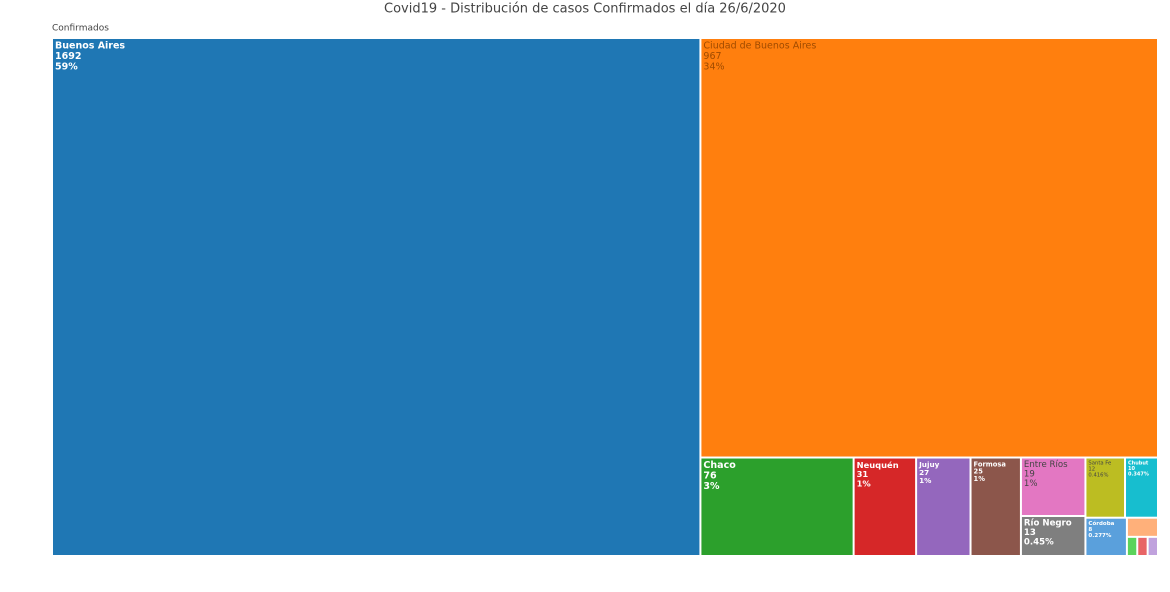 The width and height of the screenshot is (1170, 592). Describe the element at coordinates (1091, 470) in the screenshot. I see `tile-value: 12` at that location.